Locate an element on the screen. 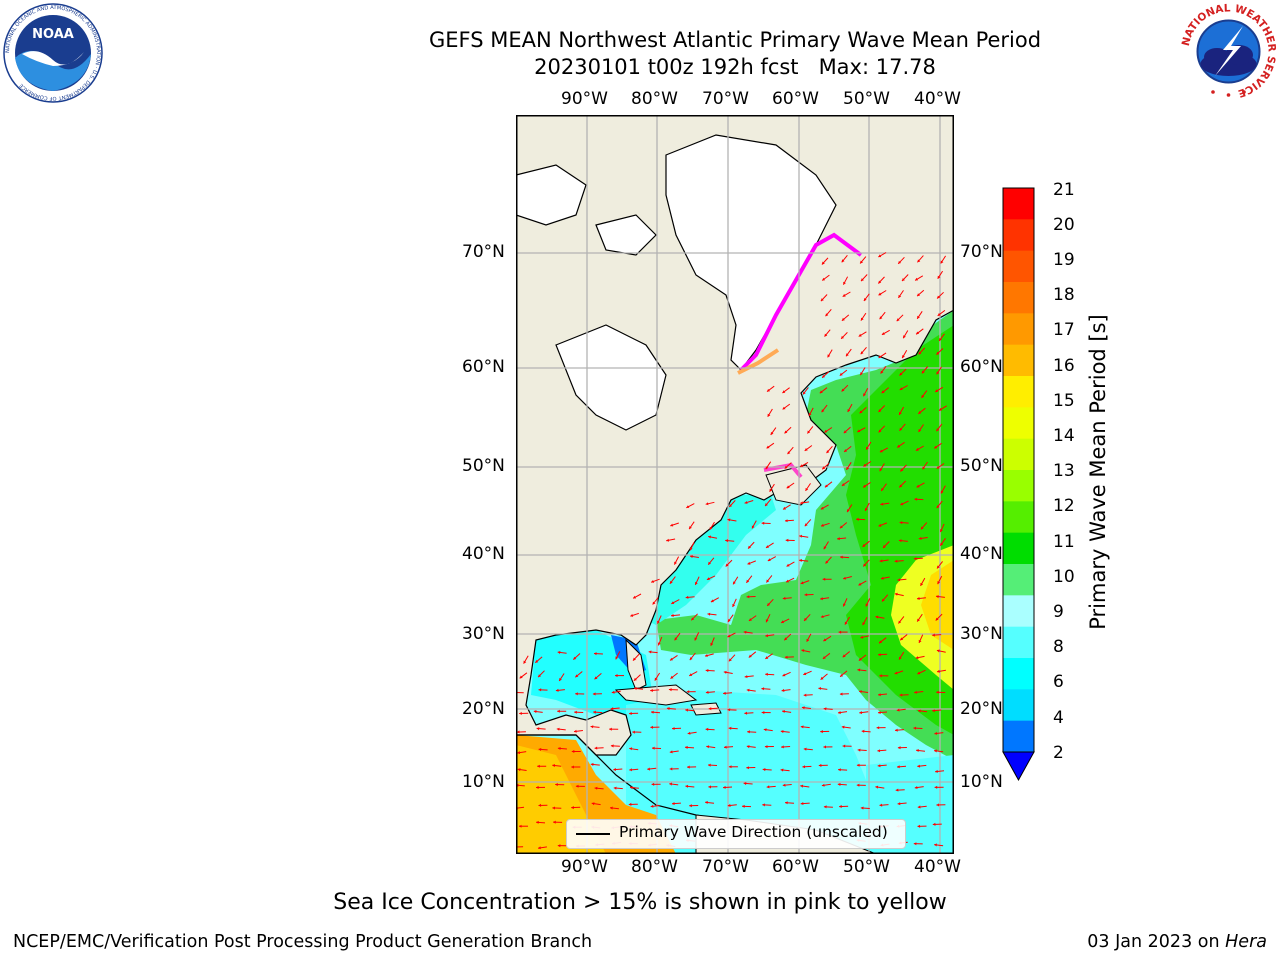 This screenshot has width=1280, height=960. lon-label: 50°W is located at coordinates (866, 99).